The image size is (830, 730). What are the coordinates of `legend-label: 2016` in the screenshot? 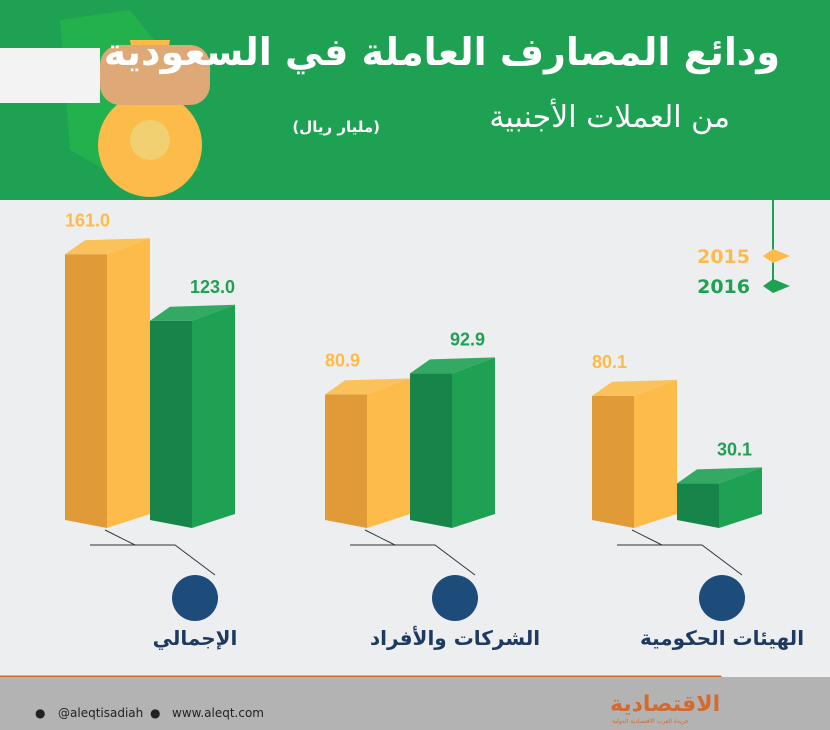 It's located at (723, 287).